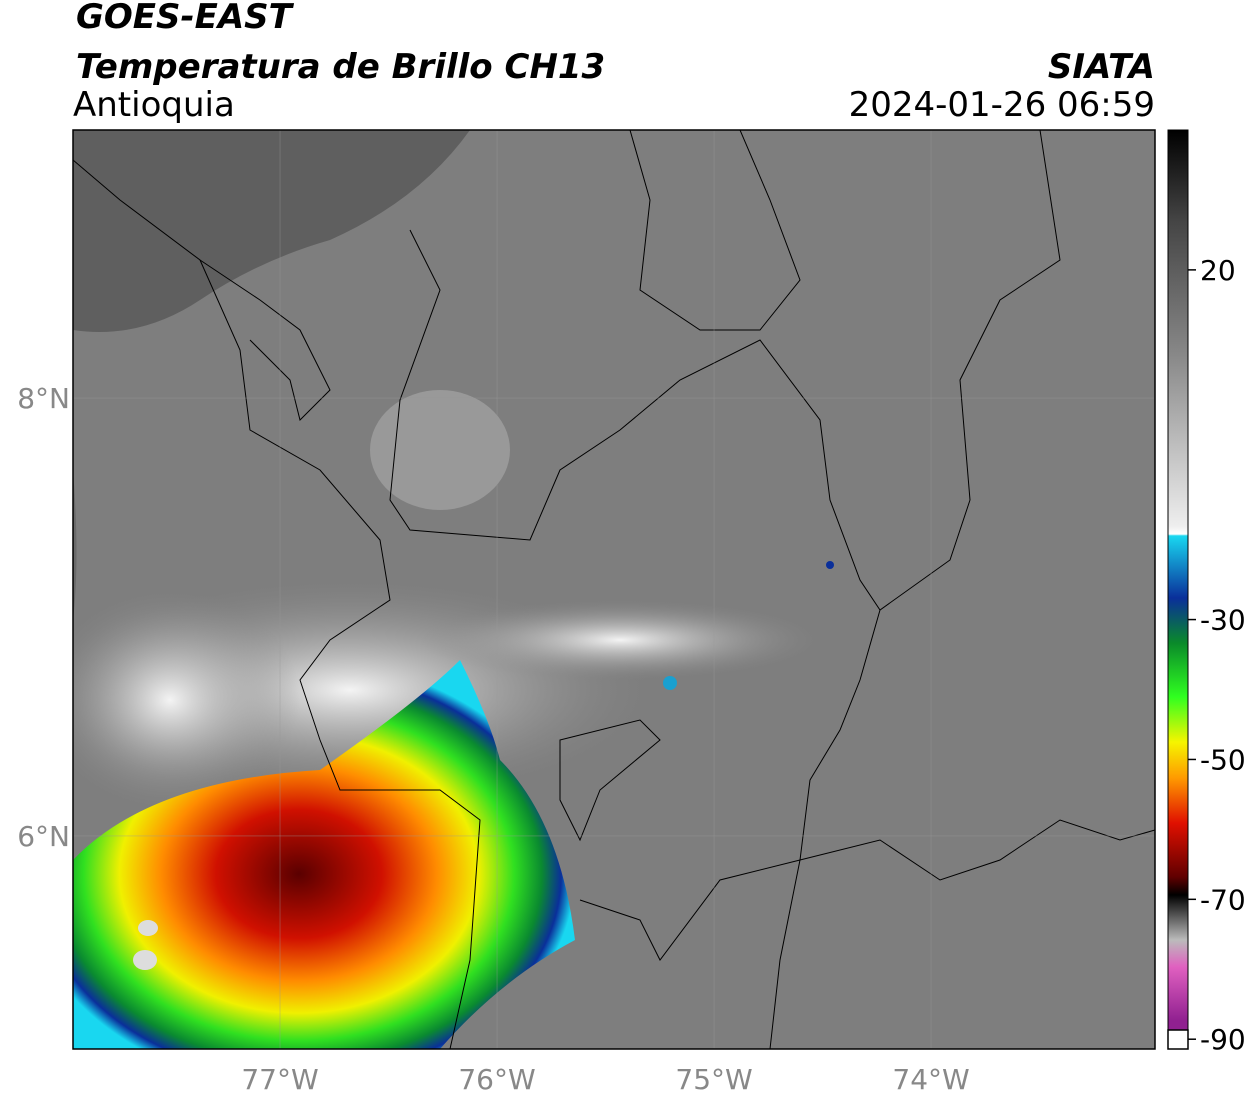 The image size is (1252, 1103). Describe the element at coordinates (340, 67) in the screenshot. I see `subtitle: Temperatura de Brillo CH13` at that location.